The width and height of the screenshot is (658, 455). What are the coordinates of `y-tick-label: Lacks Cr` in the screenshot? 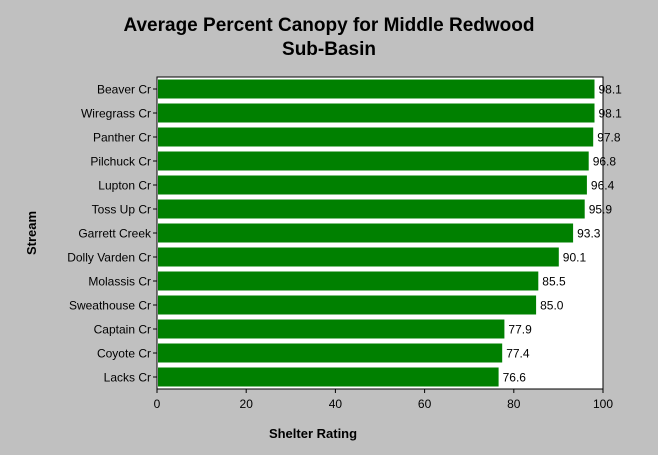 It's located at (127, 378).